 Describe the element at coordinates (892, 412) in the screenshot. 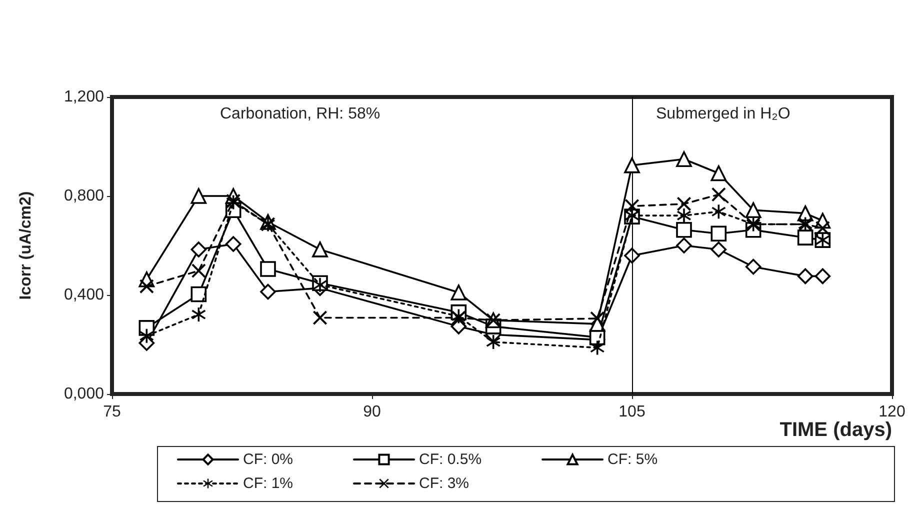

I see `x-tick-label: 120` at that location.